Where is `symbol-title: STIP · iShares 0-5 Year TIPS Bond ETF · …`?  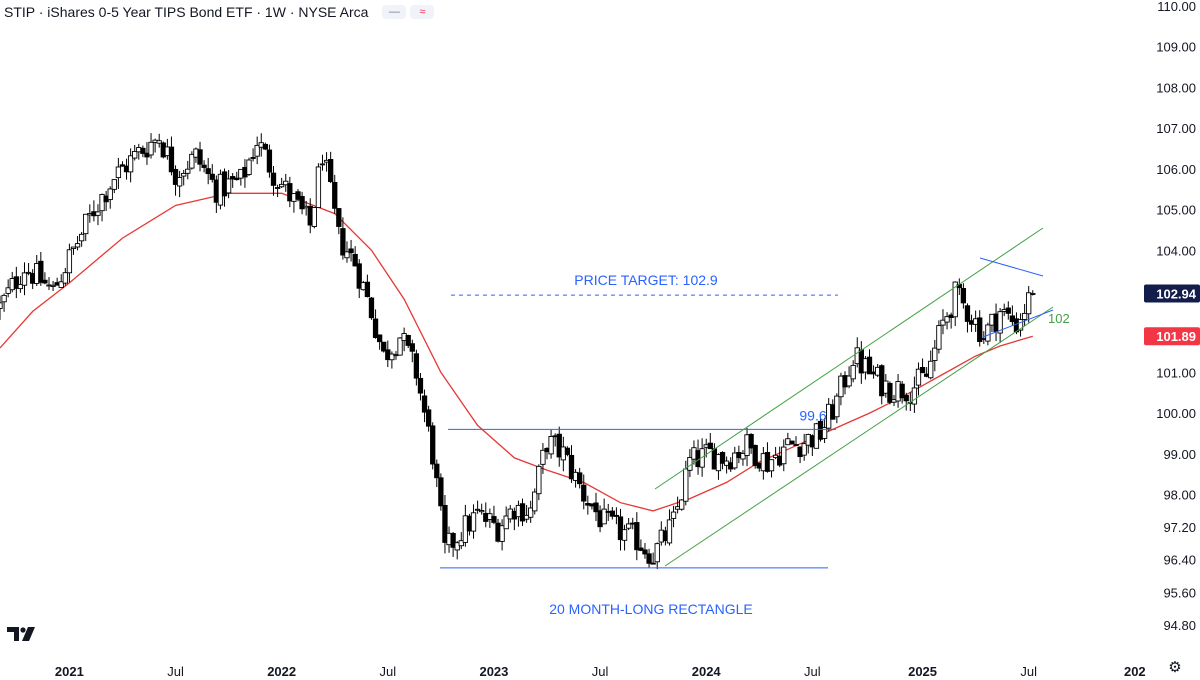 symbol-title: STIP · iShares 0-5 Year TIPS Bond ETF · … is located at coordinates (186, 12).